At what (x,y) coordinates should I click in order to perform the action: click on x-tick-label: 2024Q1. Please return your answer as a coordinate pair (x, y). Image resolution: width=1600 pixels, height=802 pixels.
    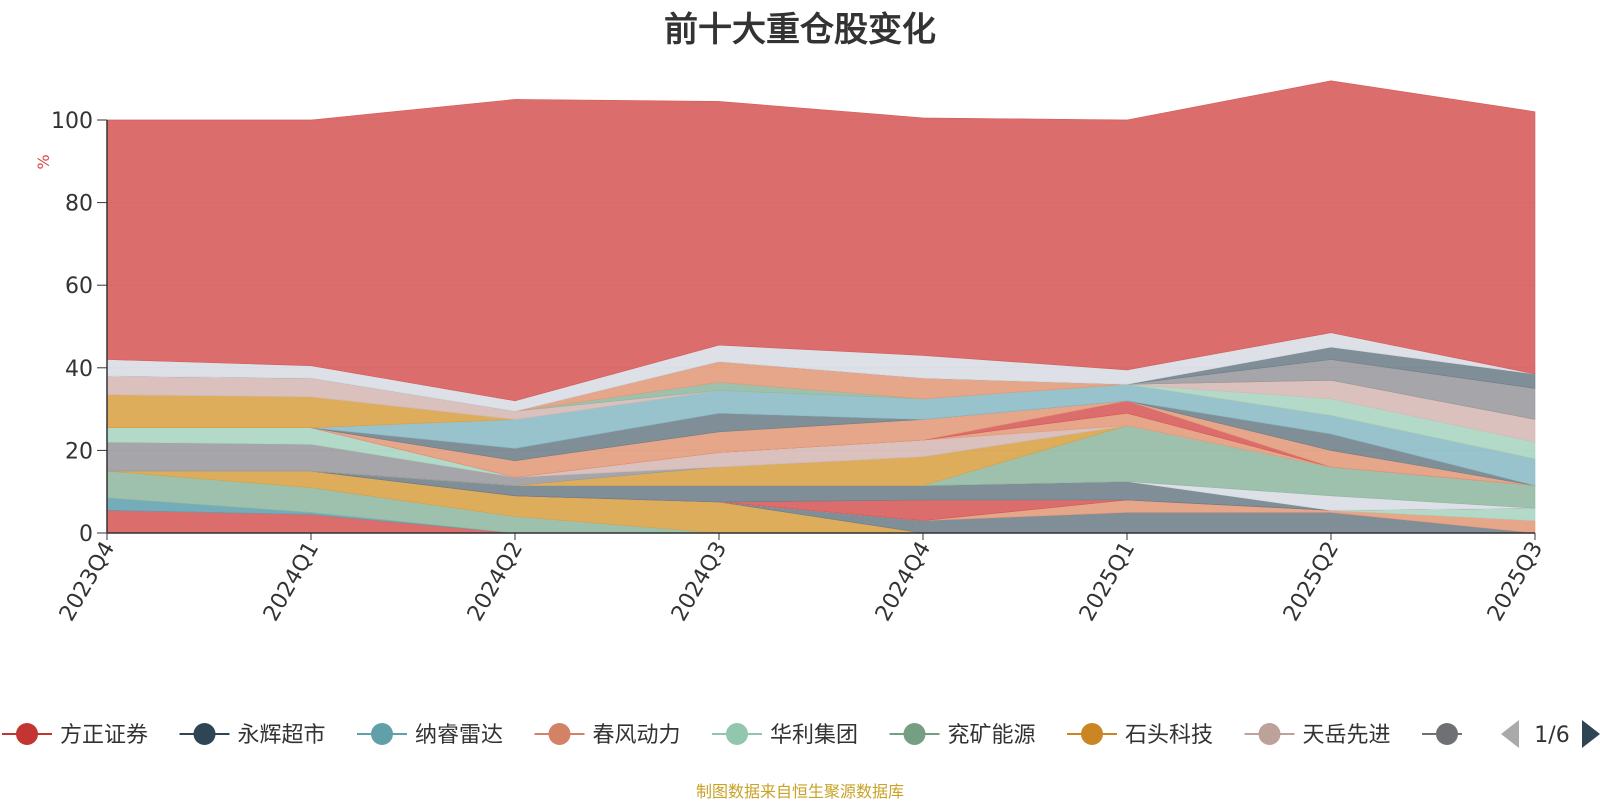
    Looking at the image, I should click on (291, 582).